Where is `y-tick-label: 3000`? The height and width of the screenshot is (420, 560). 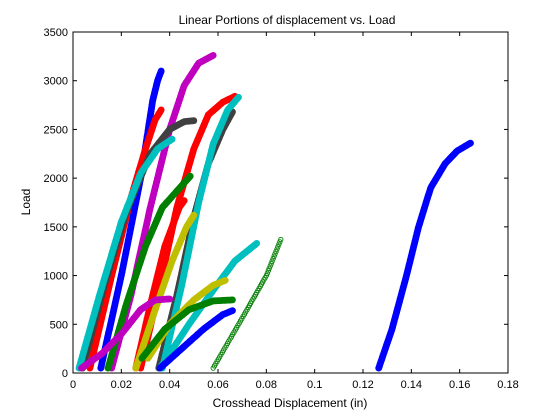 y-tick-label: 3000 is located at coordinates (56, 82).